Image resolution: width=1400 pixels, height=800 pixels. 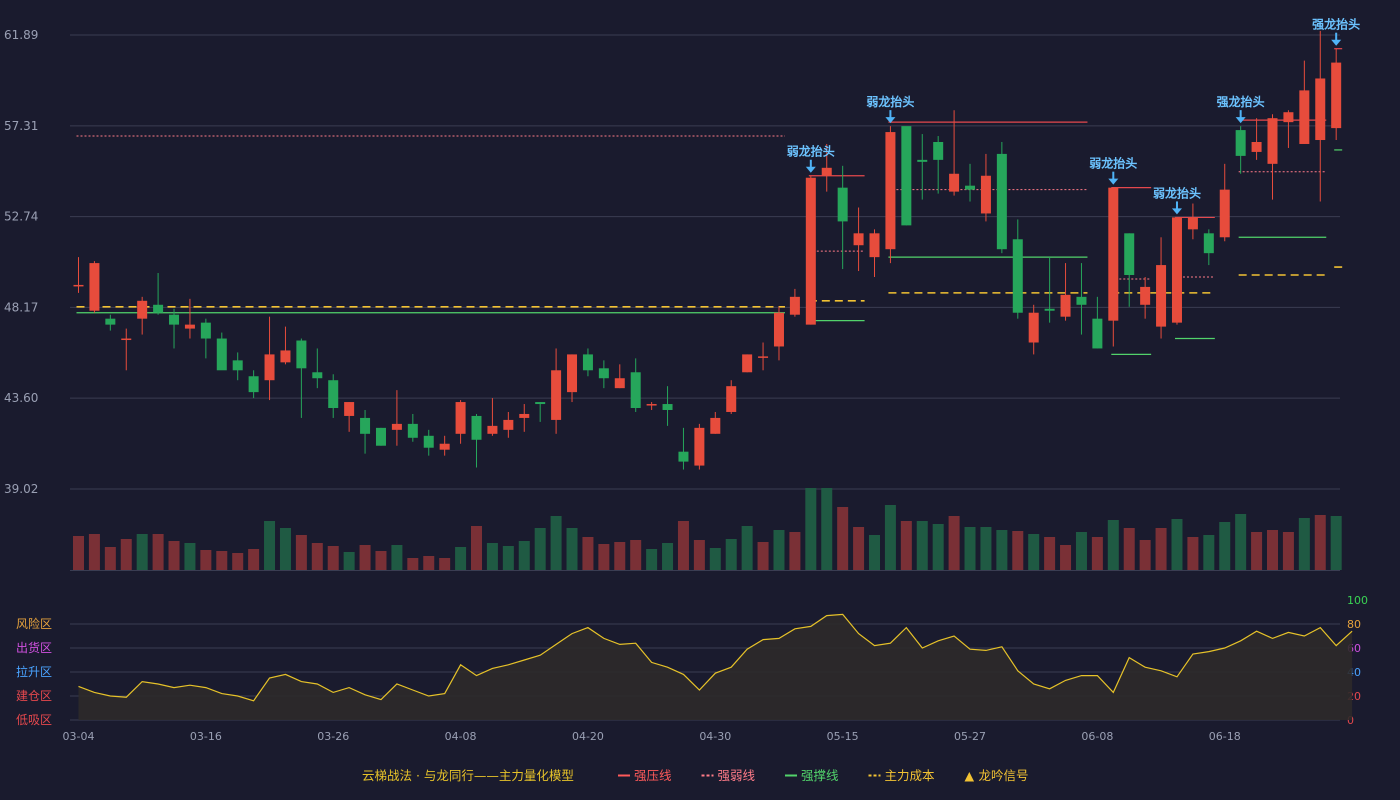 What do you see at coordinates (34, 720) in the screenshot?
I see `zone-label: 低吸区` at bounding box center [34, 720].